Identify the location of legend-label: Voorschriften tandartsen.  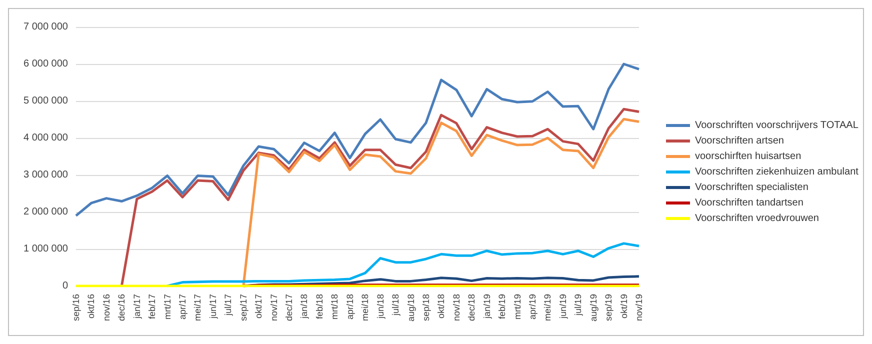
(749, 203).